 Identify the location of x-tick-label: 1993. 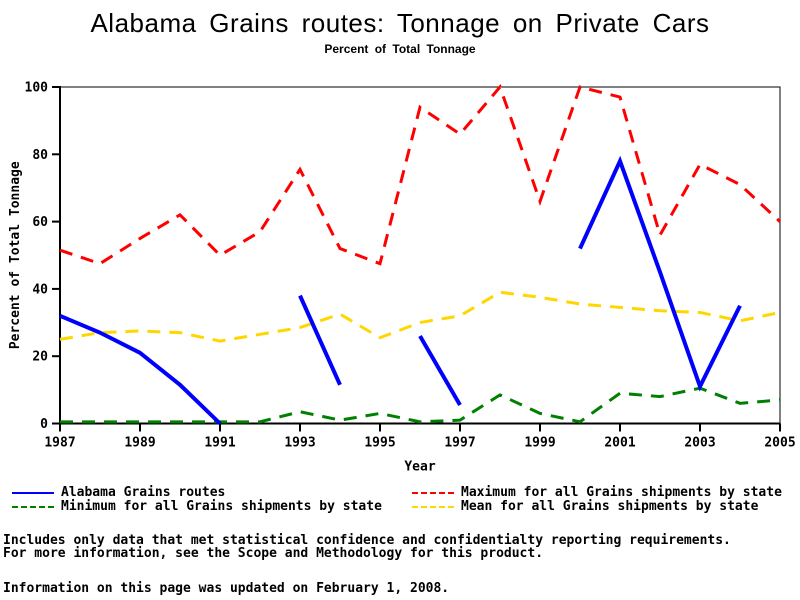
(299, 443).